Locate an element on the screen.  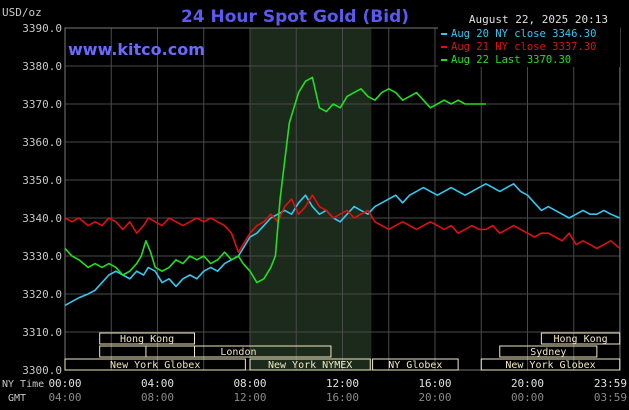
y-tick-label: 3300.0 is located at coordinates (42, 370).